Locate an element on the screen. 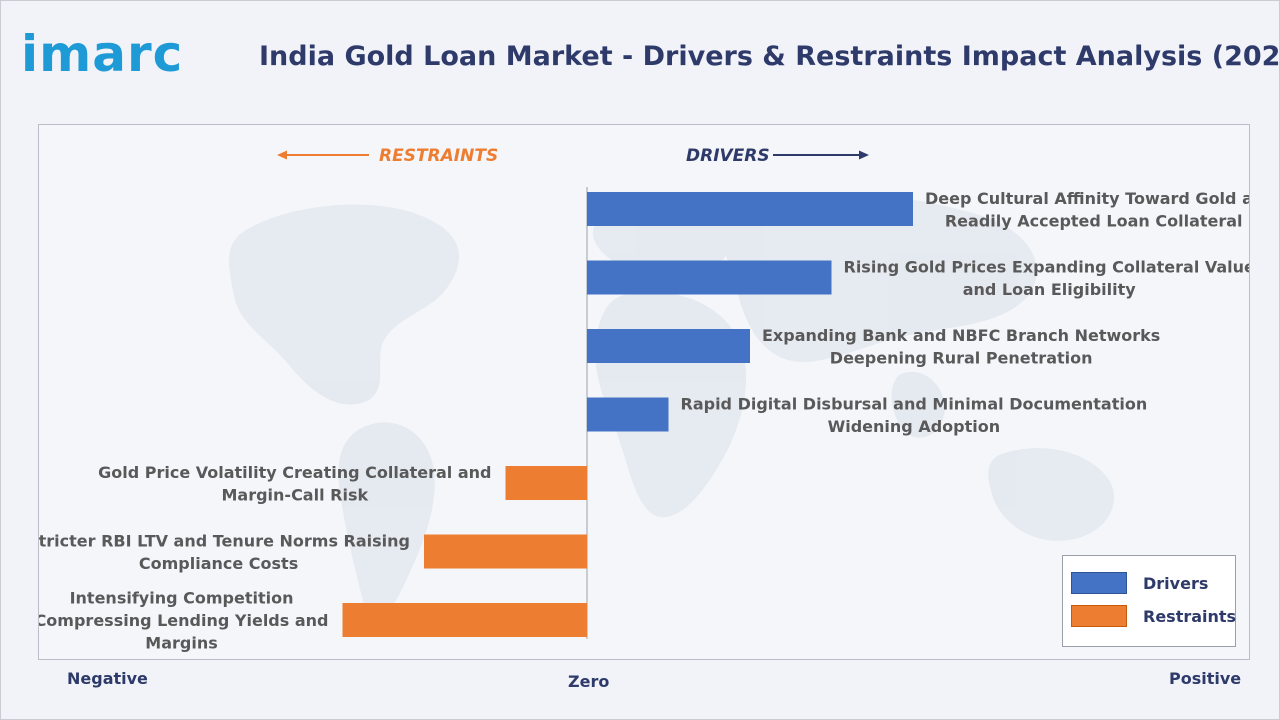 Image resolution: width=1280 pixels, height=720 pixels. bar-label-7-line-1: Intensifying Competition is located at coordinates (182, 598).